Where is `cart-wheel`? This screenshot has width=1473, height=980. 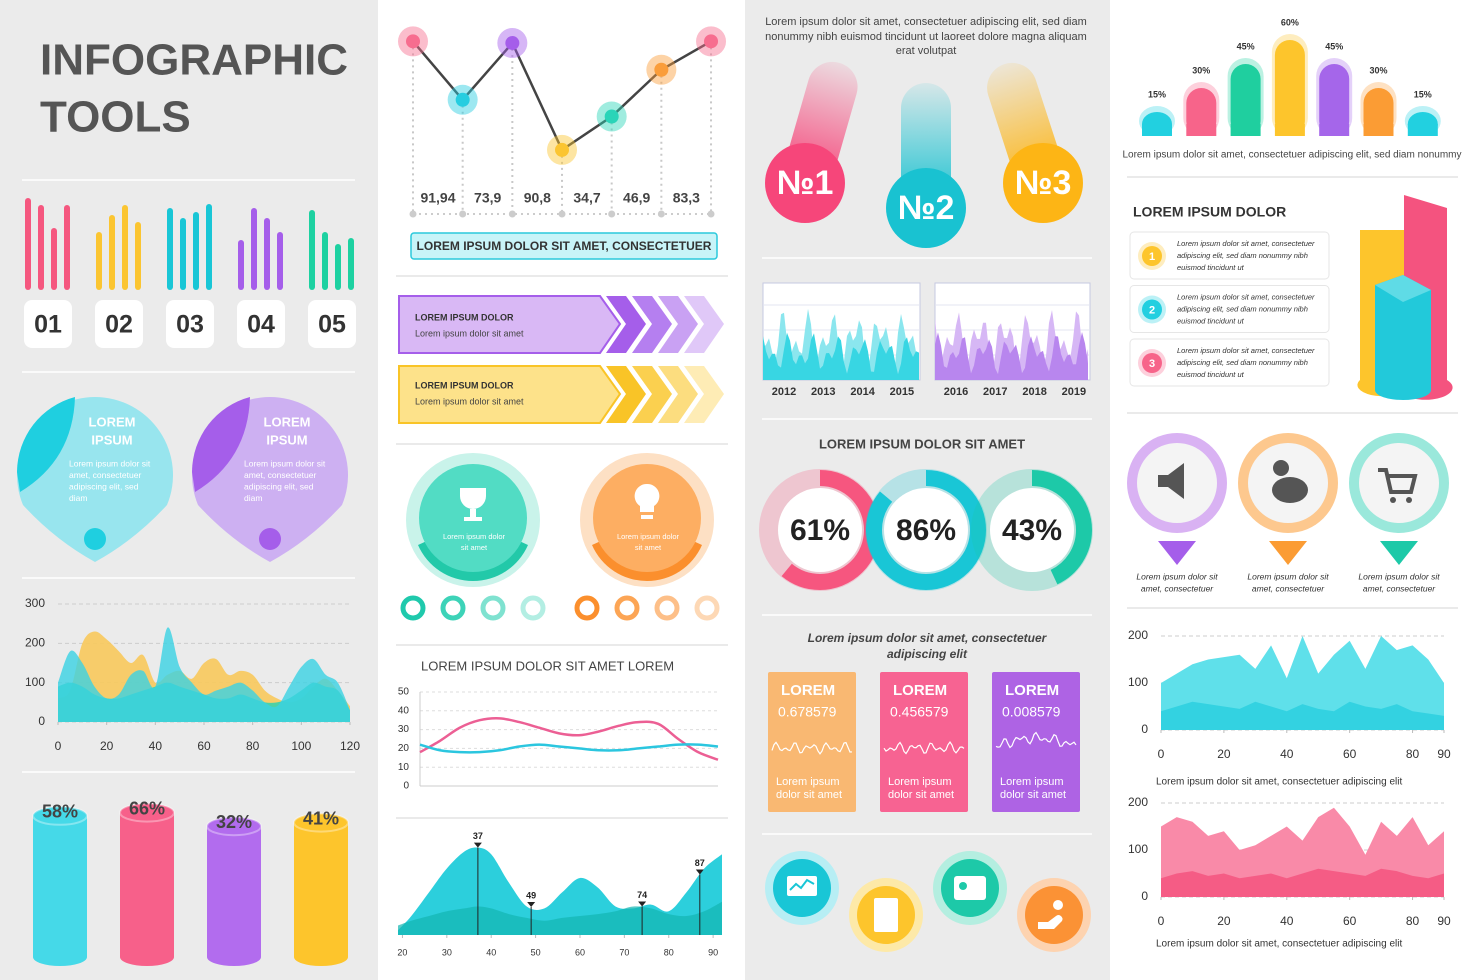
cart-wheel is located at coordinates (1409, 500).